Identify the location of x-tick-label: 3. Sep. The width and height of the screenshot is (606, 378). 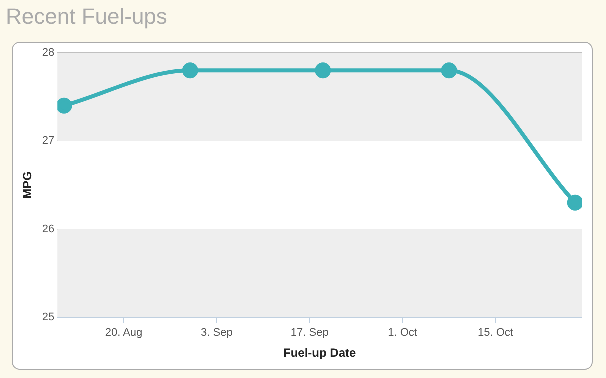
(217, 333).